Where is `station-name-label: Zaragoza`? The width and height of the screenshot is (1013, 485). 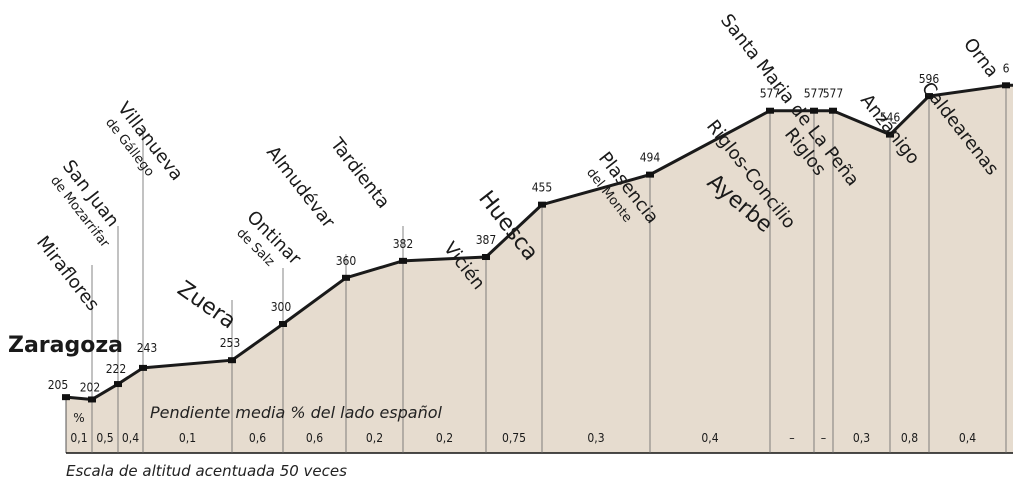 station-name-label: Zaragoza is located at coordinates (65, 345).